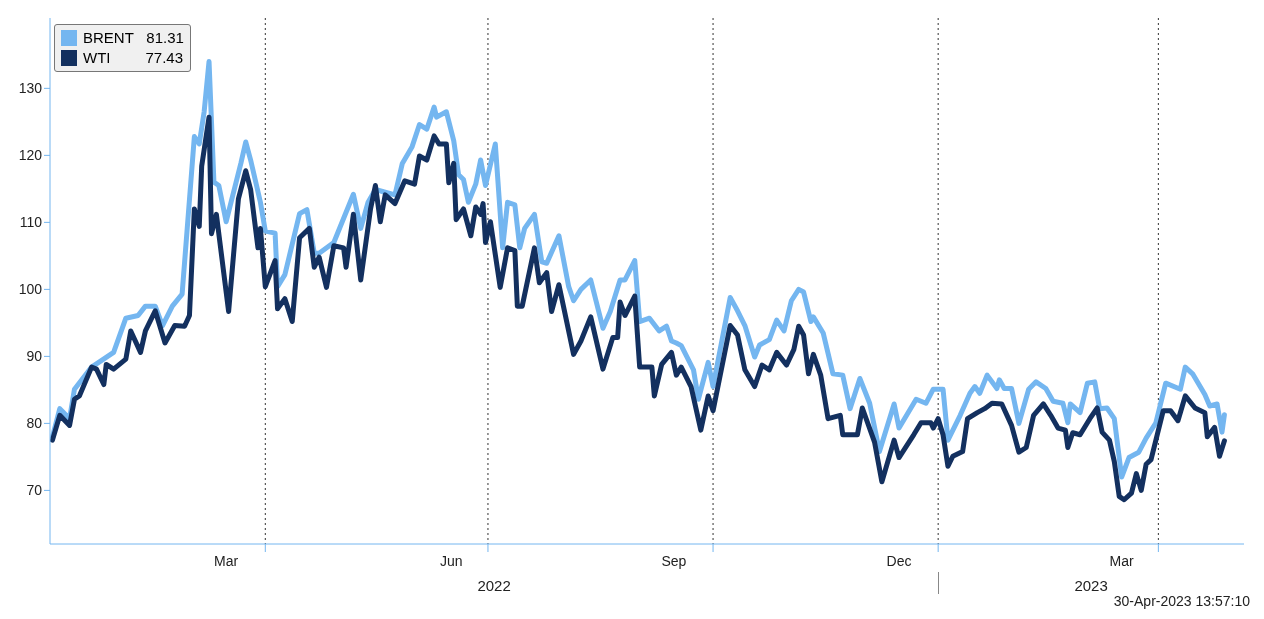 The height and width of the screenshot is (619, 1264). What do you see at coordinates (1181, 601) in the screenshot?
I see `text: 30-Apr-2023 13:57:10` at bounding box center [1181, 601].